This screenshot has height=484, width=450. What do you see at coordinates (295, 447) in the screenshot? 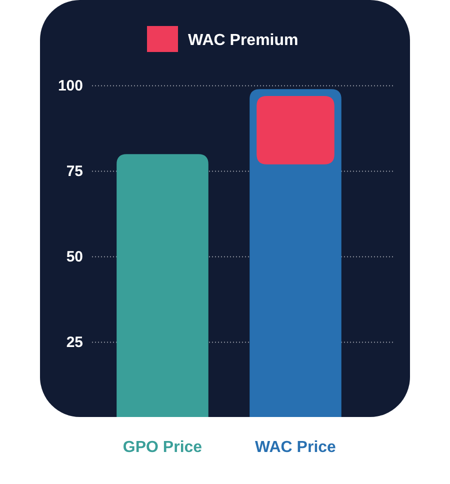
I see `x-tick-label: WAC Price` at bounding box center [295, 447].